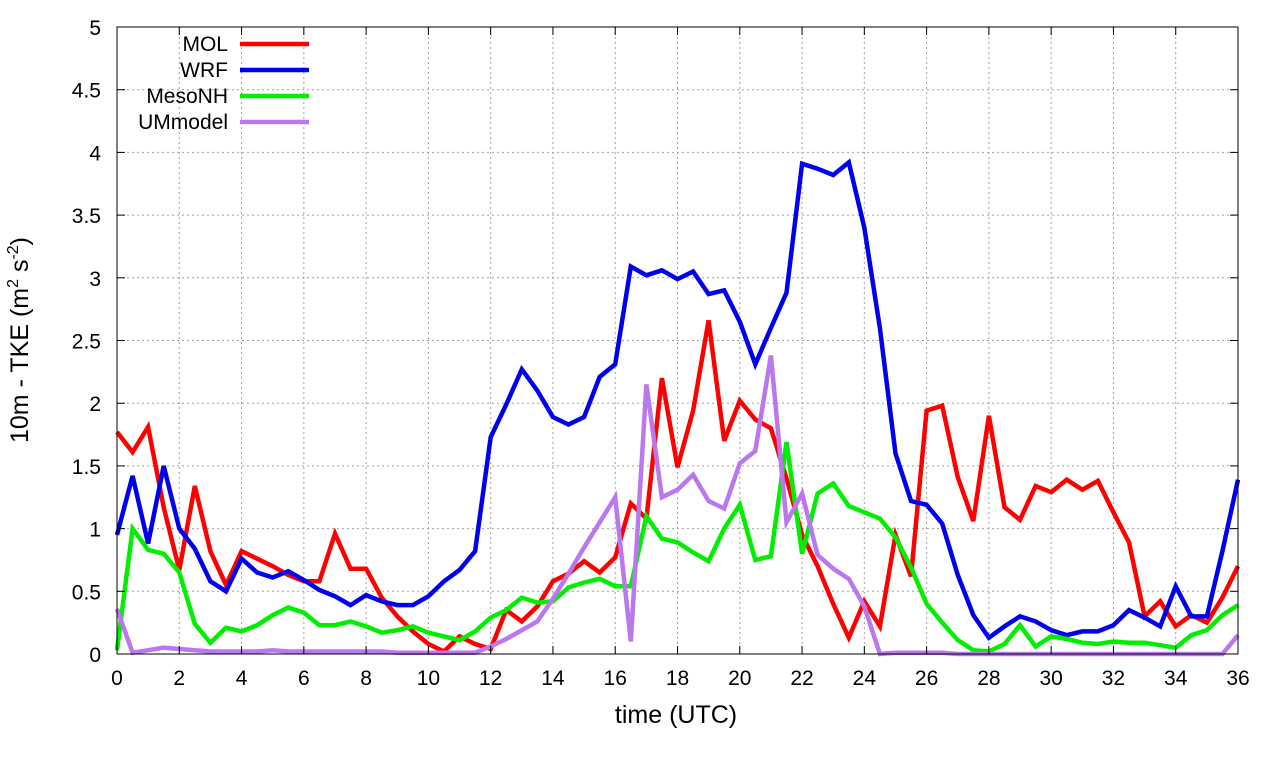  What do you see at coordinates (865, 678) in the screenshot?
I see `x-tick-label: 24` at bounding box center [865, 678].